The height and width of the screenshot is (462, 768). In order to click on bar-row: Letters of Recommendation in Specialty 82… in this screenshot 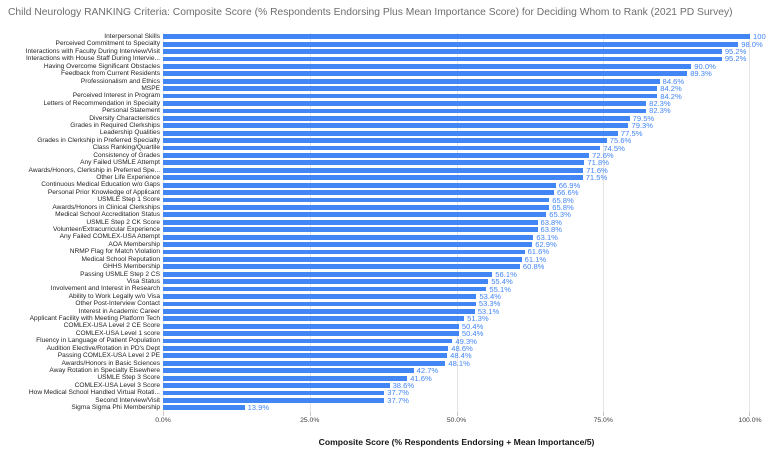, I will do `click(384, 103)`.